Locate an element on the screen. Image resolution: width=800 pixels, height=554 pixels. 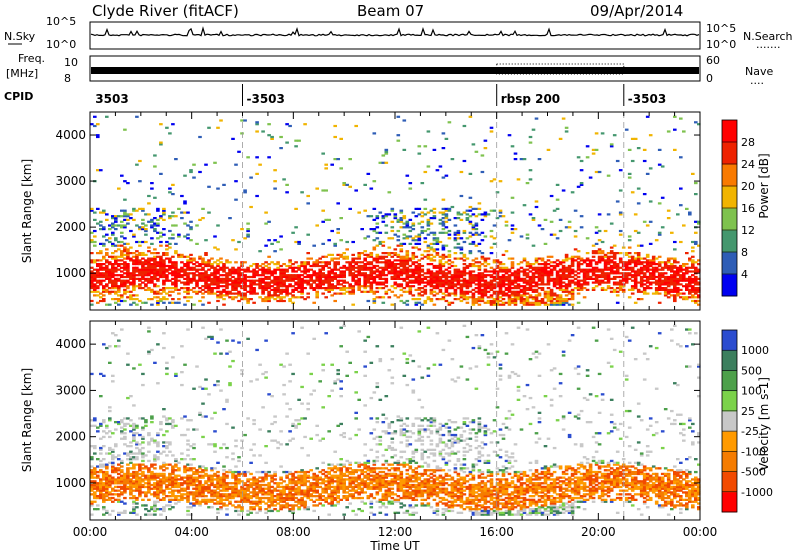
colorbar-tick-label: 4 is located at coordinates (744, 274).